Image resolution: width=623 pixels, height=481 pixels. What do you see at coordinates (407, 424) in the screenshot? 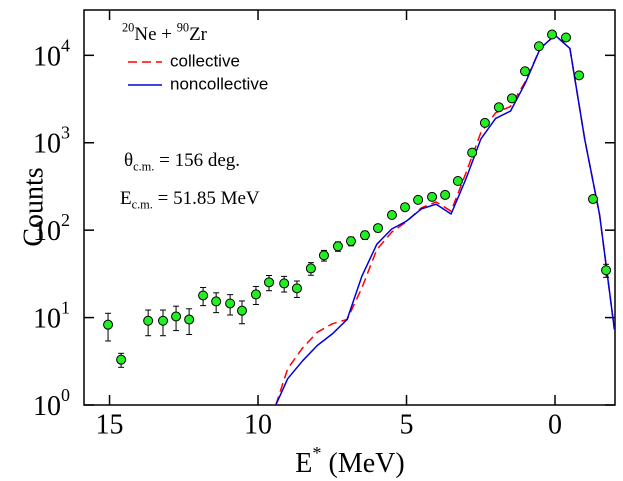
I see `x-tick-label: 5` at bounding box center [407, 424].